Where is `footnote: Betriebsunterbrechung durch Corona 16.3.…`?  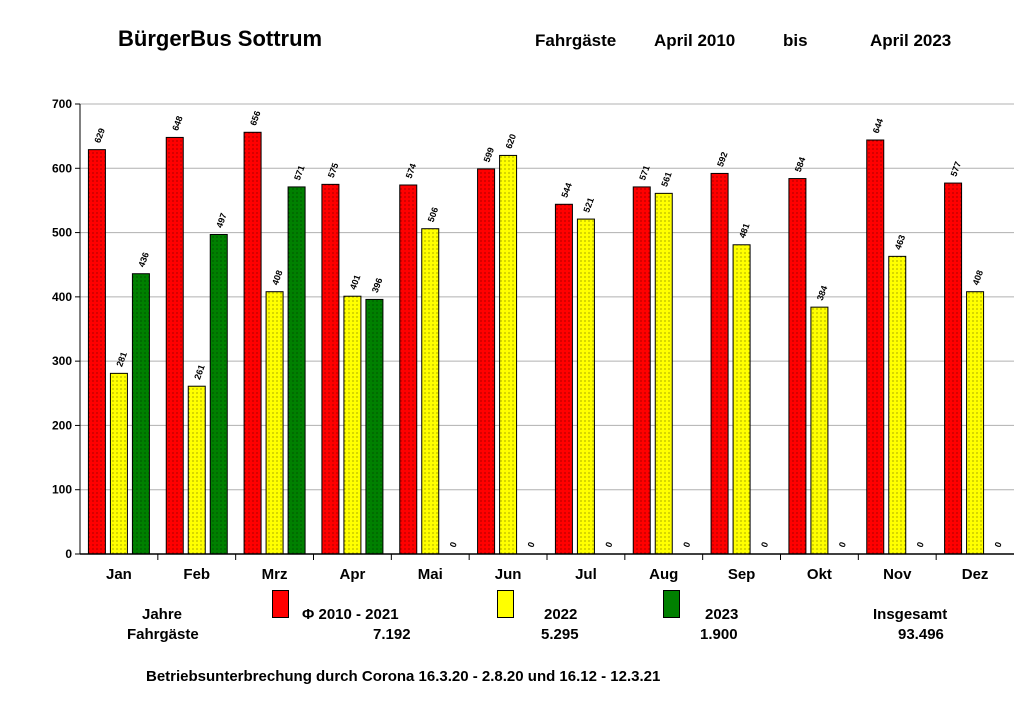
footnote: Betriebsunterbrechung durch Corona 16.3.… is located at coordinates (403, 676).